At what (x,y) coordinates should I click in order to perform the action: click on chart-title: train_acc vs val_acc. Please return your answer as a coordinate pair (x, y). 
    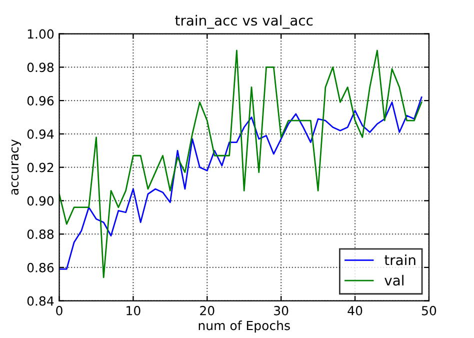
    Looking at the image, I should click on (244, 21).